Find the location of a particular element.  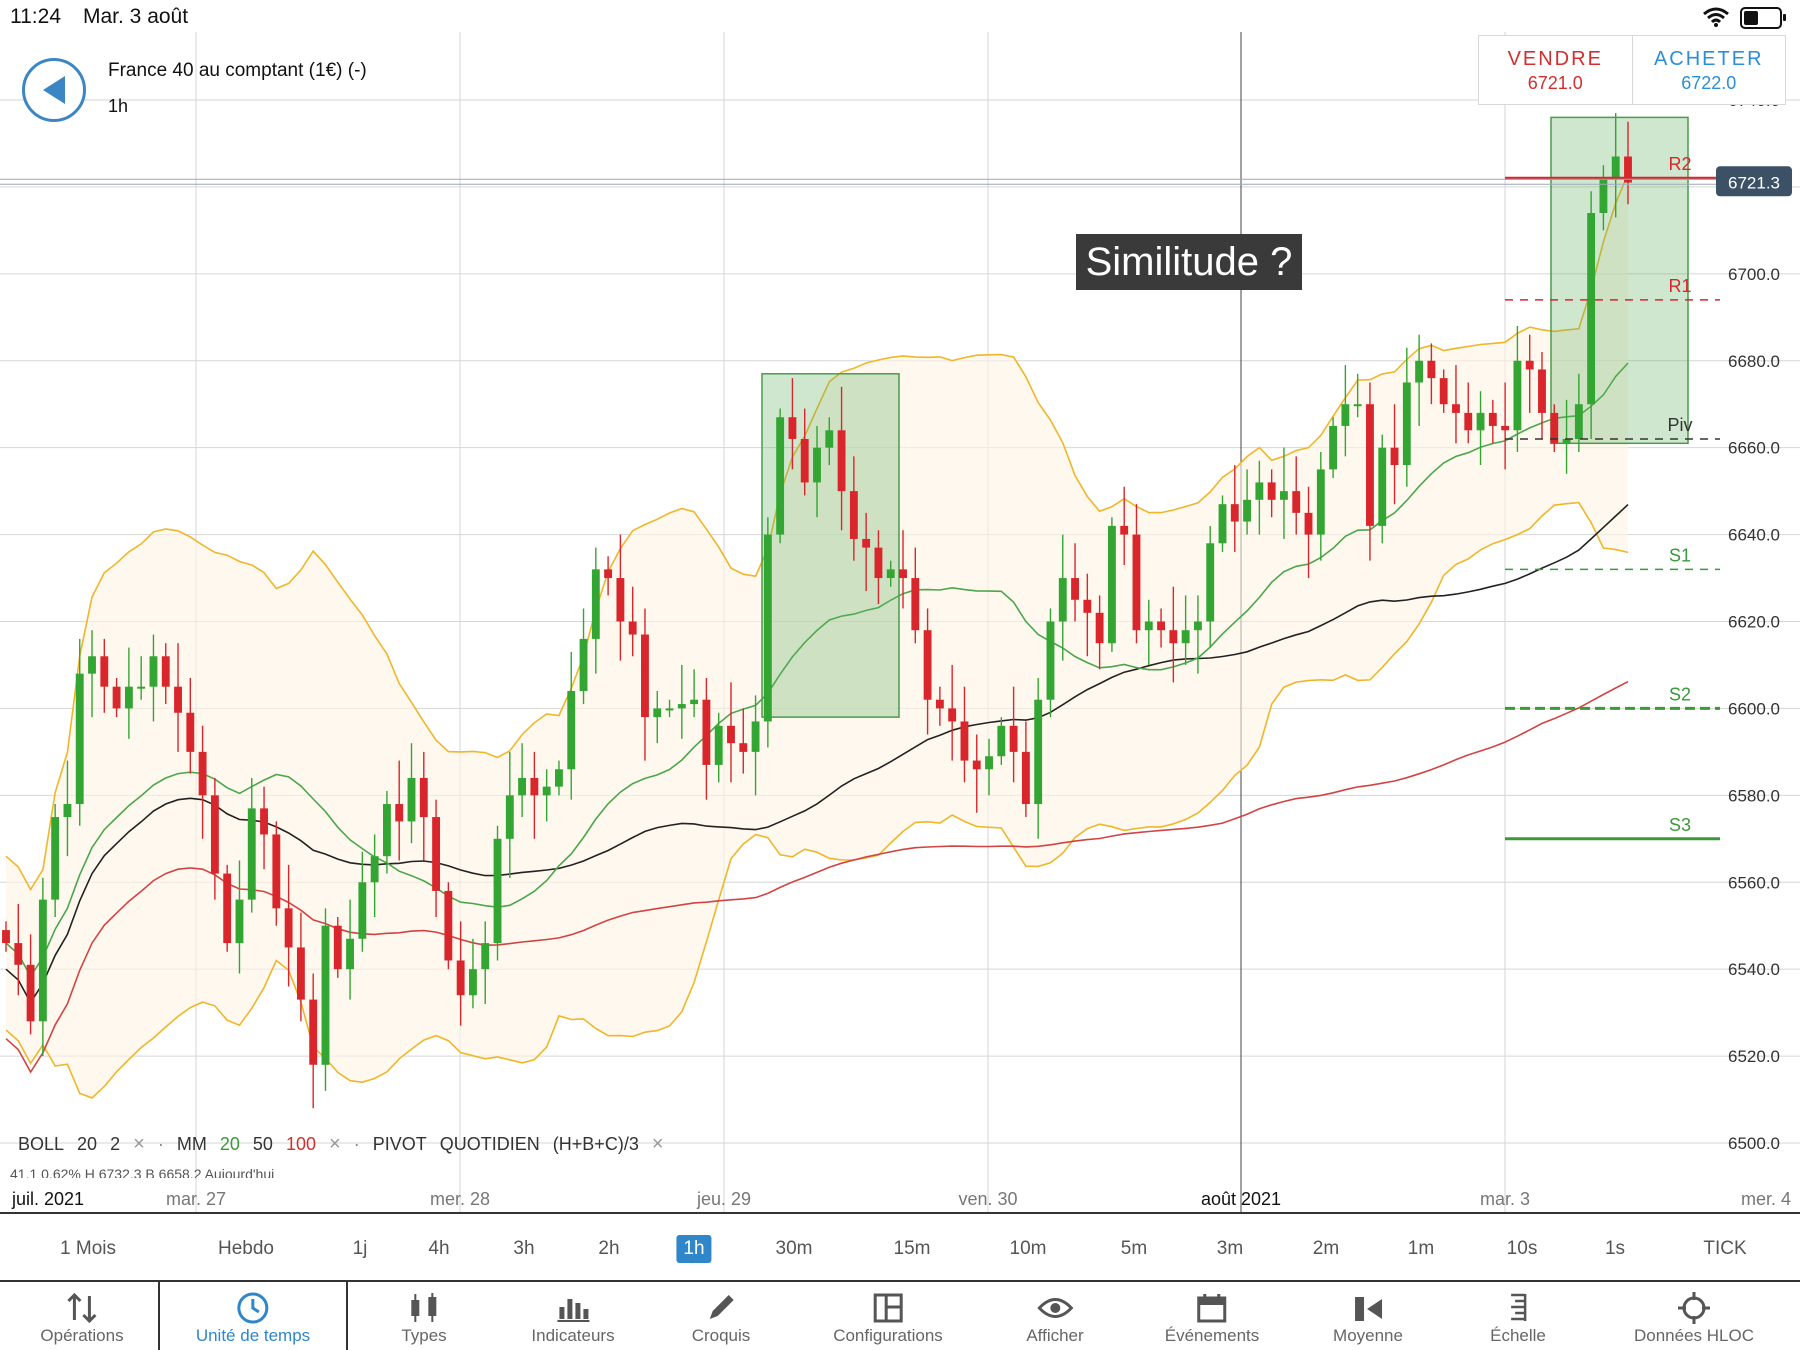

remove-mm-icon: × is located at coordinates (335, 1144).